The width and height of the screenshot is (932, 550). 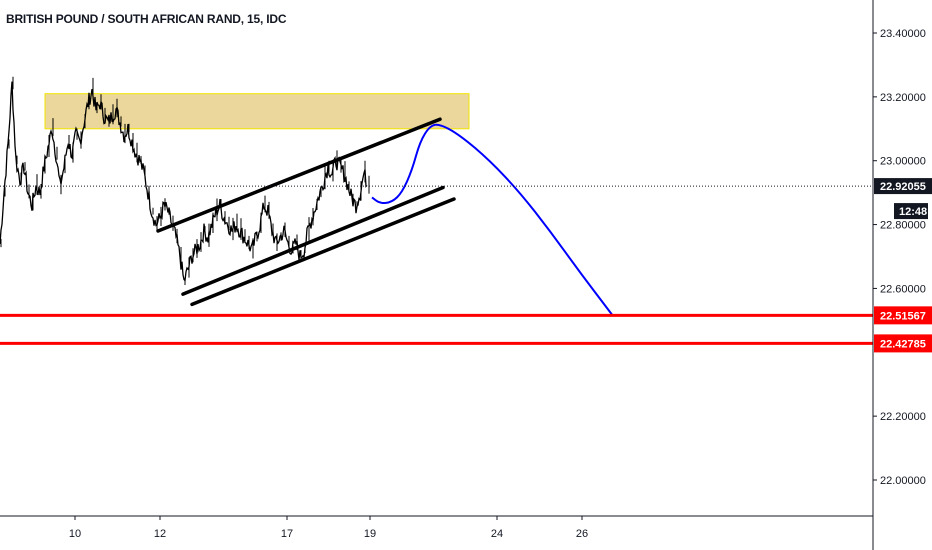 What do you see at coordinates (903, 265) in the screenshot?
I see `price-labels: 22.92055 12:48 22.51567 22.42785` at bounding box center [903, 265].